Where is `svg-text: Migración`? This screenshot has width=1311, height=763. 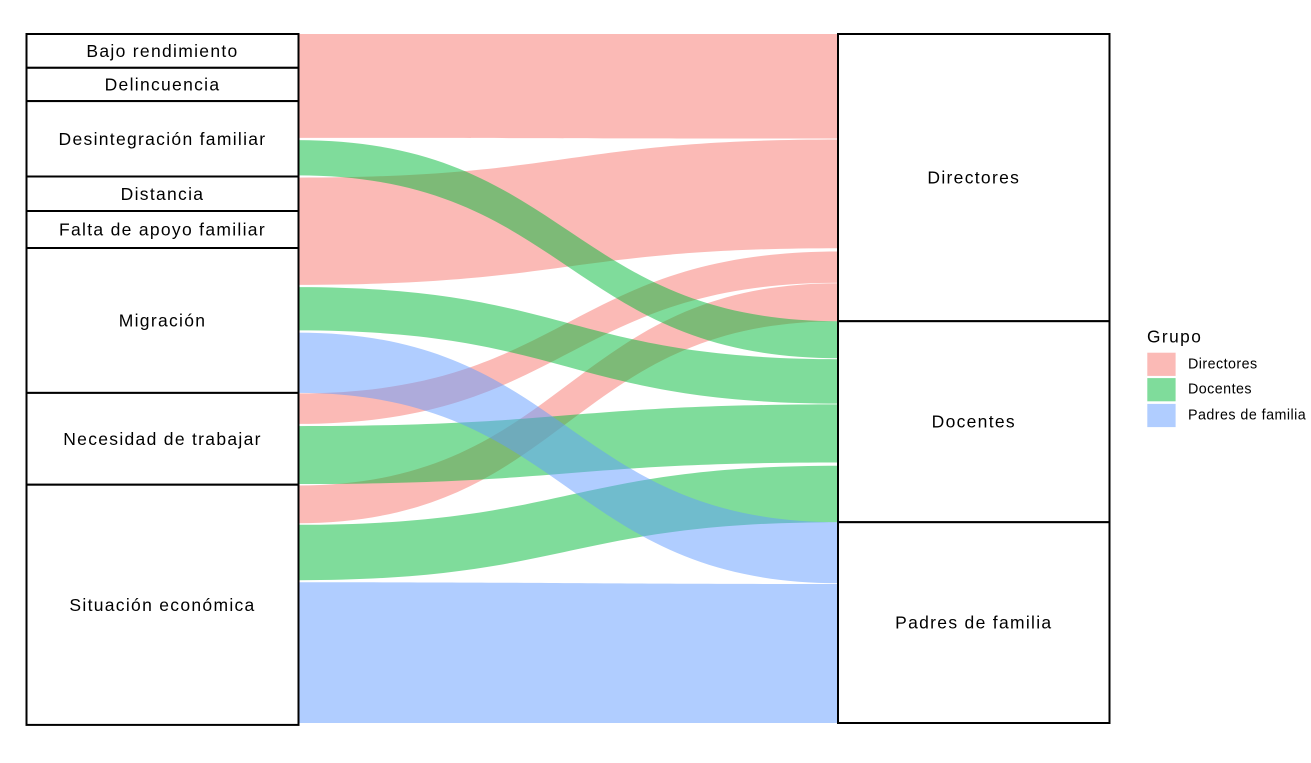 svg-text: Migración is located at coordinates (163, 320).